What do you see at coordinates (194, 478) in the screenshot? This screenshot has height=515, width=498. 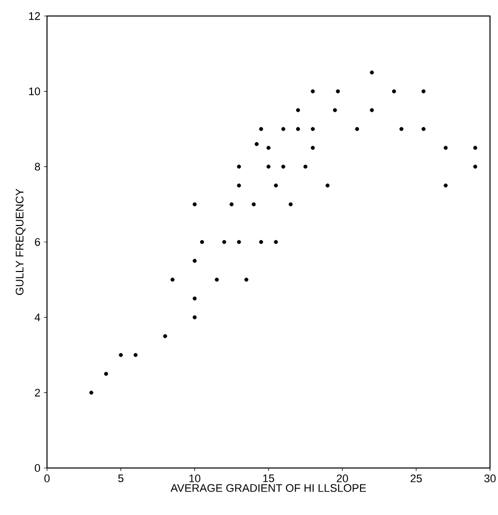 I see `x-tick-label: 10` at bounding box center [194, 478].